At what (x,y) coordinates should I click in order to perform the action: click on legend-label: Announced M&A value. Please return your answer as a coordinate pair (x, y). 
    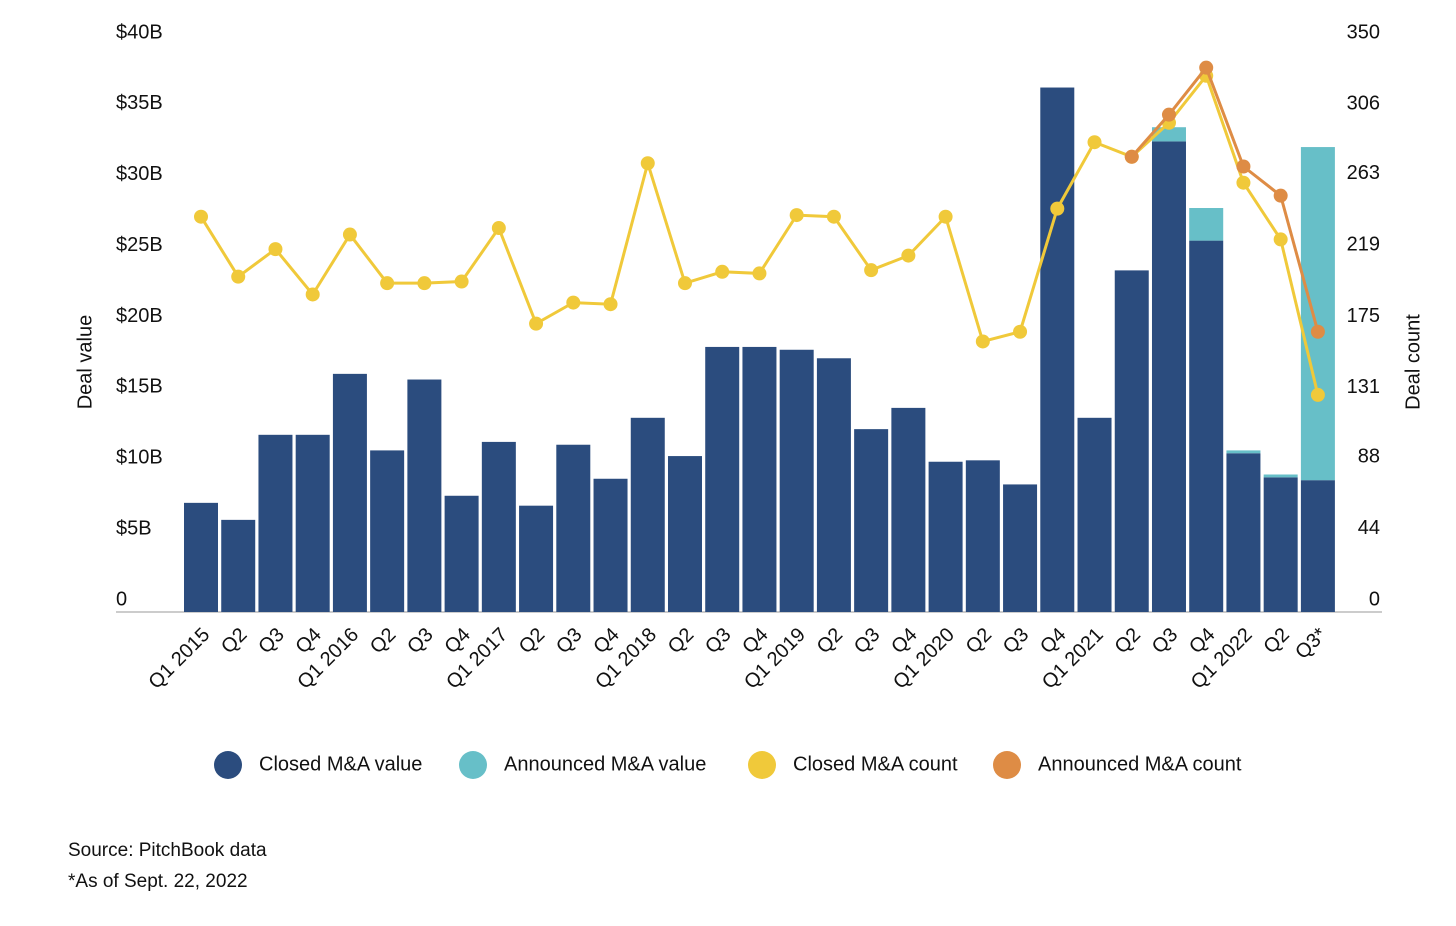
    Looking at the image, I should click on (605, 764).